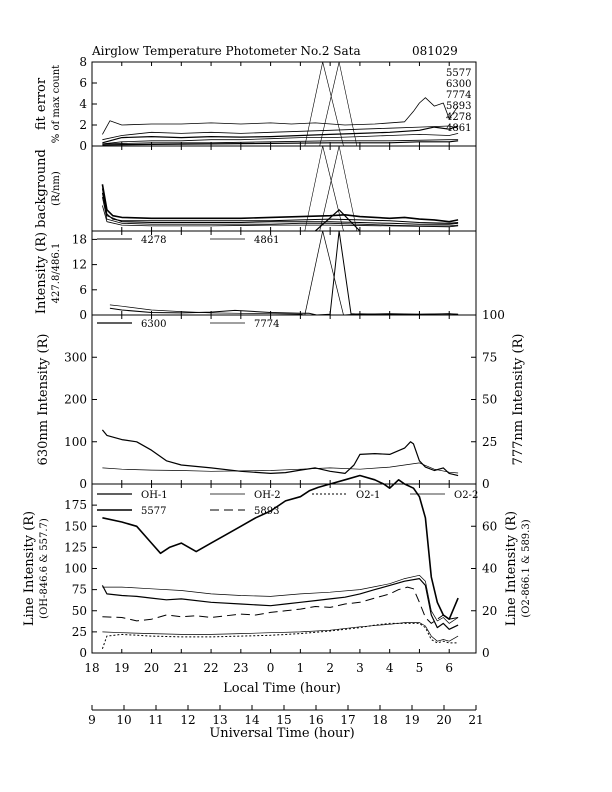 The width and height of the screenshot is (612, 792). Describe the element at coordinates (83, 62) in the screenshot. I see `y-tick-label: 8` at that location.